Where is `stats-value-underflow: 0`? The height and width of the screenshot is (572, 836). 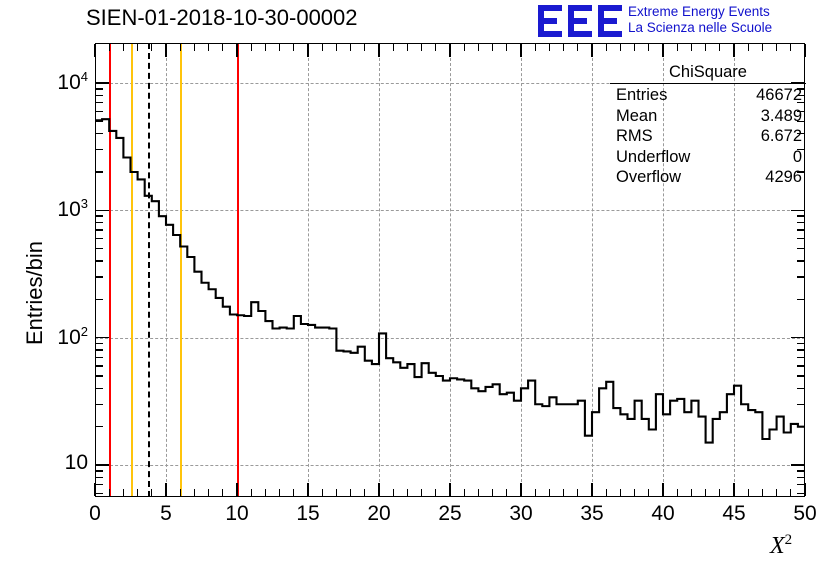 stats-value-underflow: 0 is located at coordinates (797, 156).